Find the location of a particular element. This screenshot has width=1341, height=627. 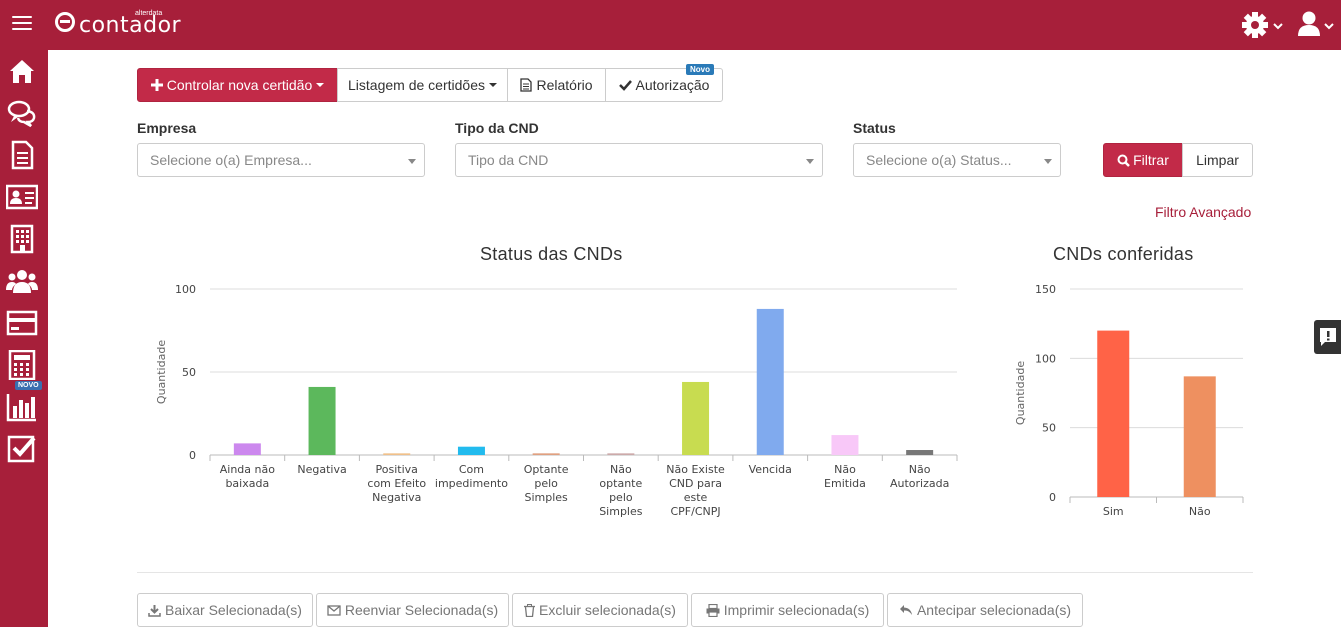

x-tick-label: Positiva com Efeito Negativa is located at coordinates (396, 483).